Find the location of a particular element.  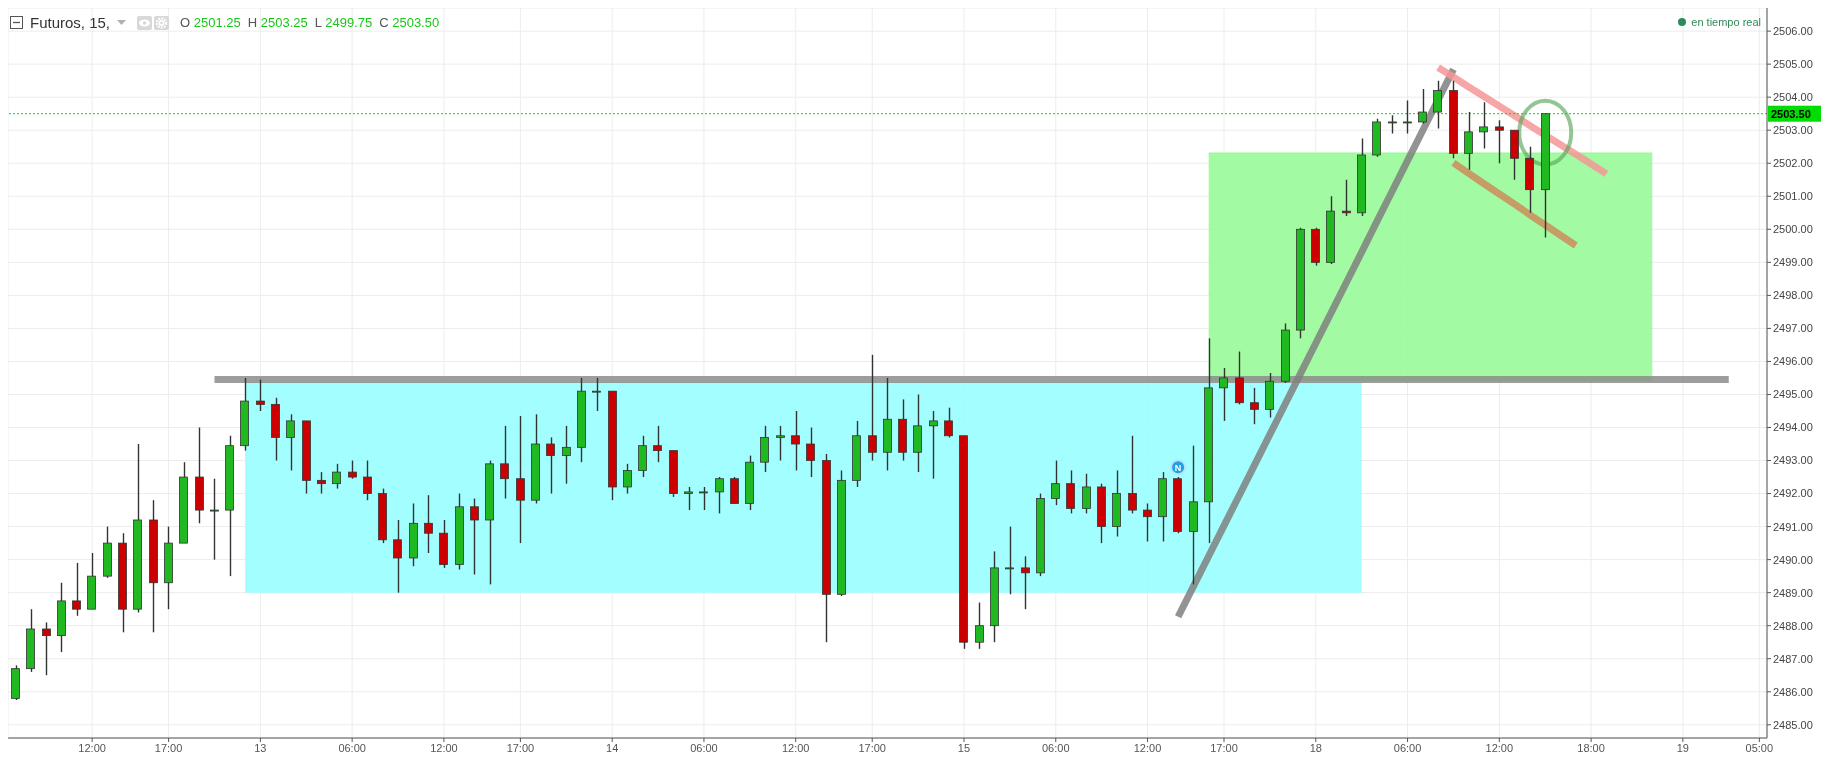

y-tick-label: 2494.00 is located at coordinates (1793, 427).